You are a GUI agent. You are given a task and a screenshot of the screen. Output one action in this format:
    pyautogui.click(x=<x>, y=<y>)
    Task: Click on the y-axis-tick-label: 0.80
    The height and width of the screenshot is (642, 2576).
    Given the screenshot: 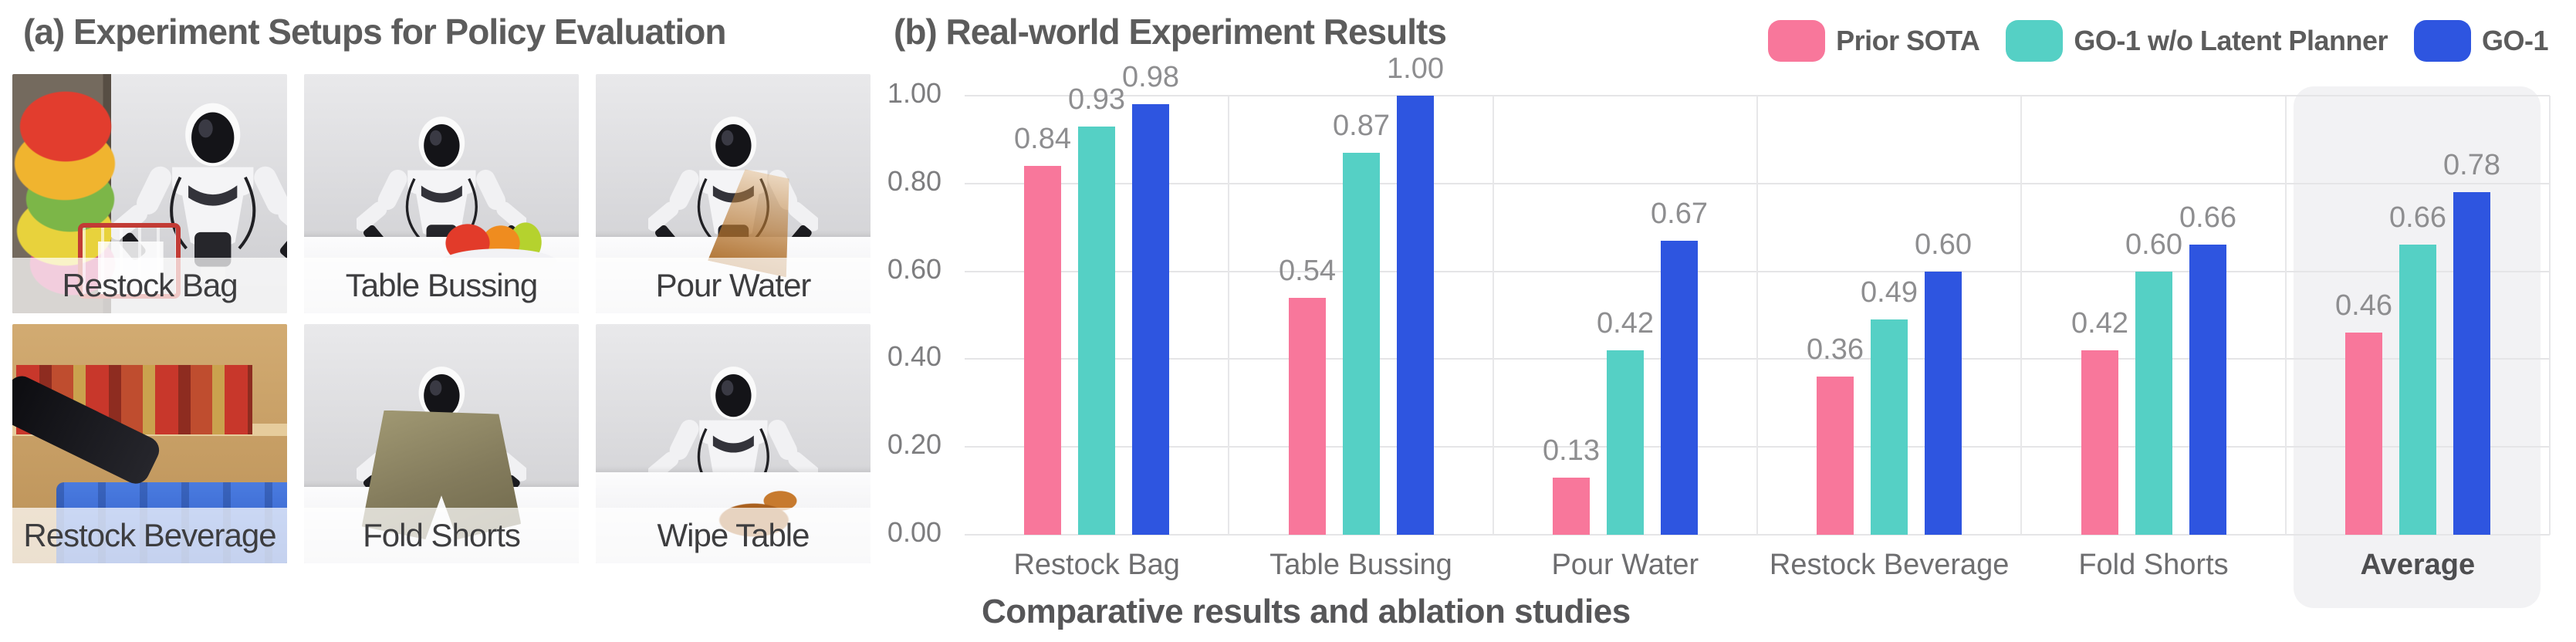 What is the action you would take?
    pyautogui.click(x=914, y=180)
    